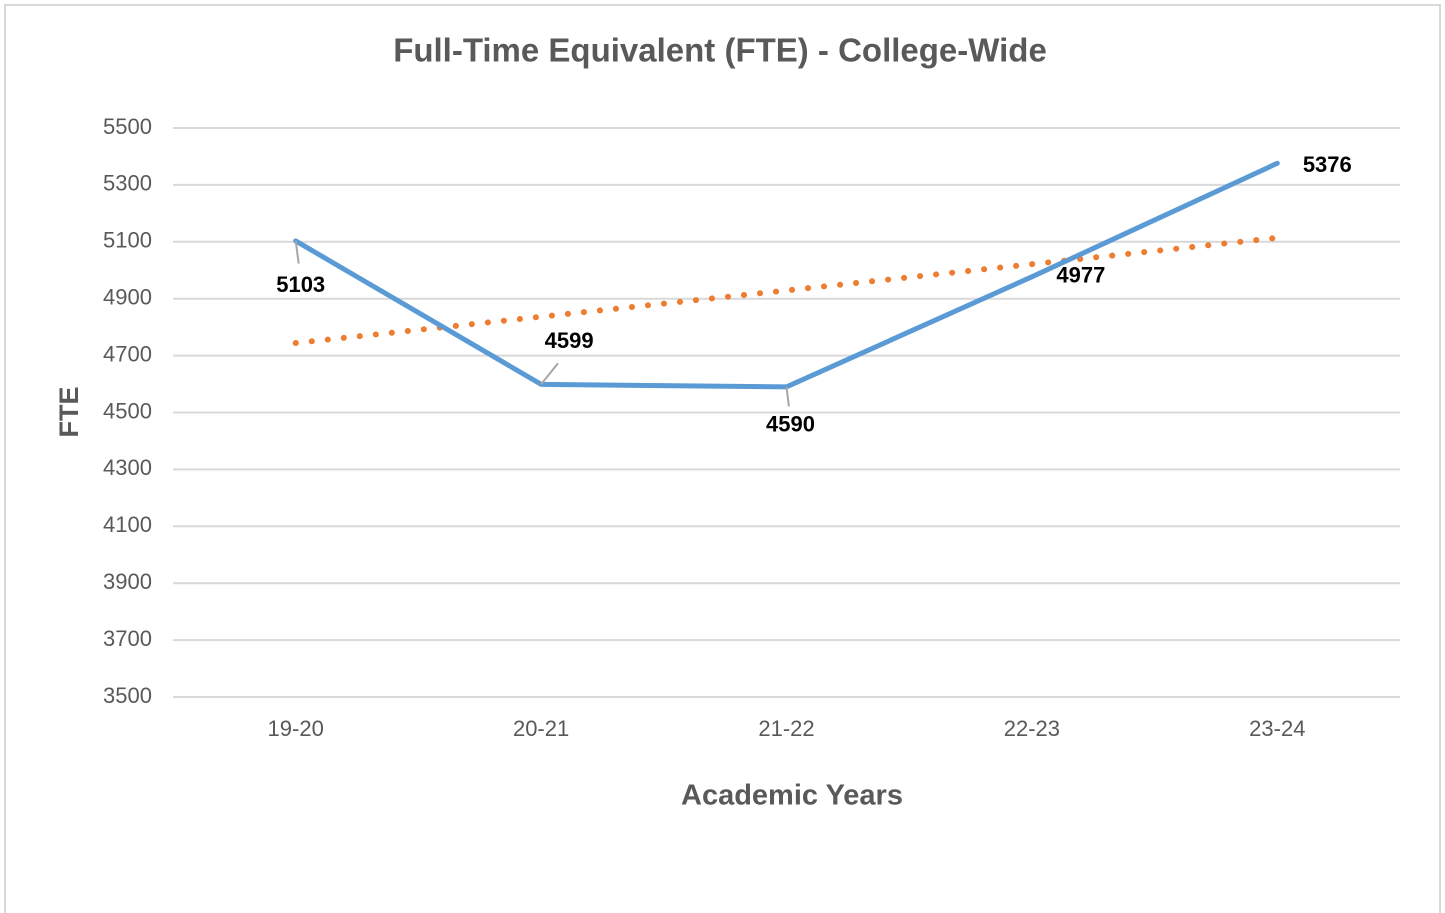 The width and height of the screenshot is (1445, 913). Describe the element at coordinates (127, 297) in the screenshot. I see `y-tick-label: 4900` at that location.